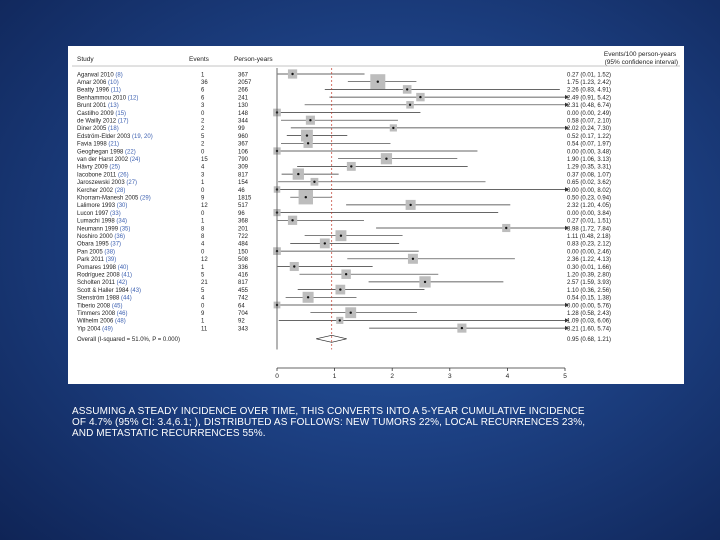  What do you see at coordinates (102, 206) in the screenshot?
I see `study-name: Lalimore 1993 (30)` at bounding box center [102, 206].